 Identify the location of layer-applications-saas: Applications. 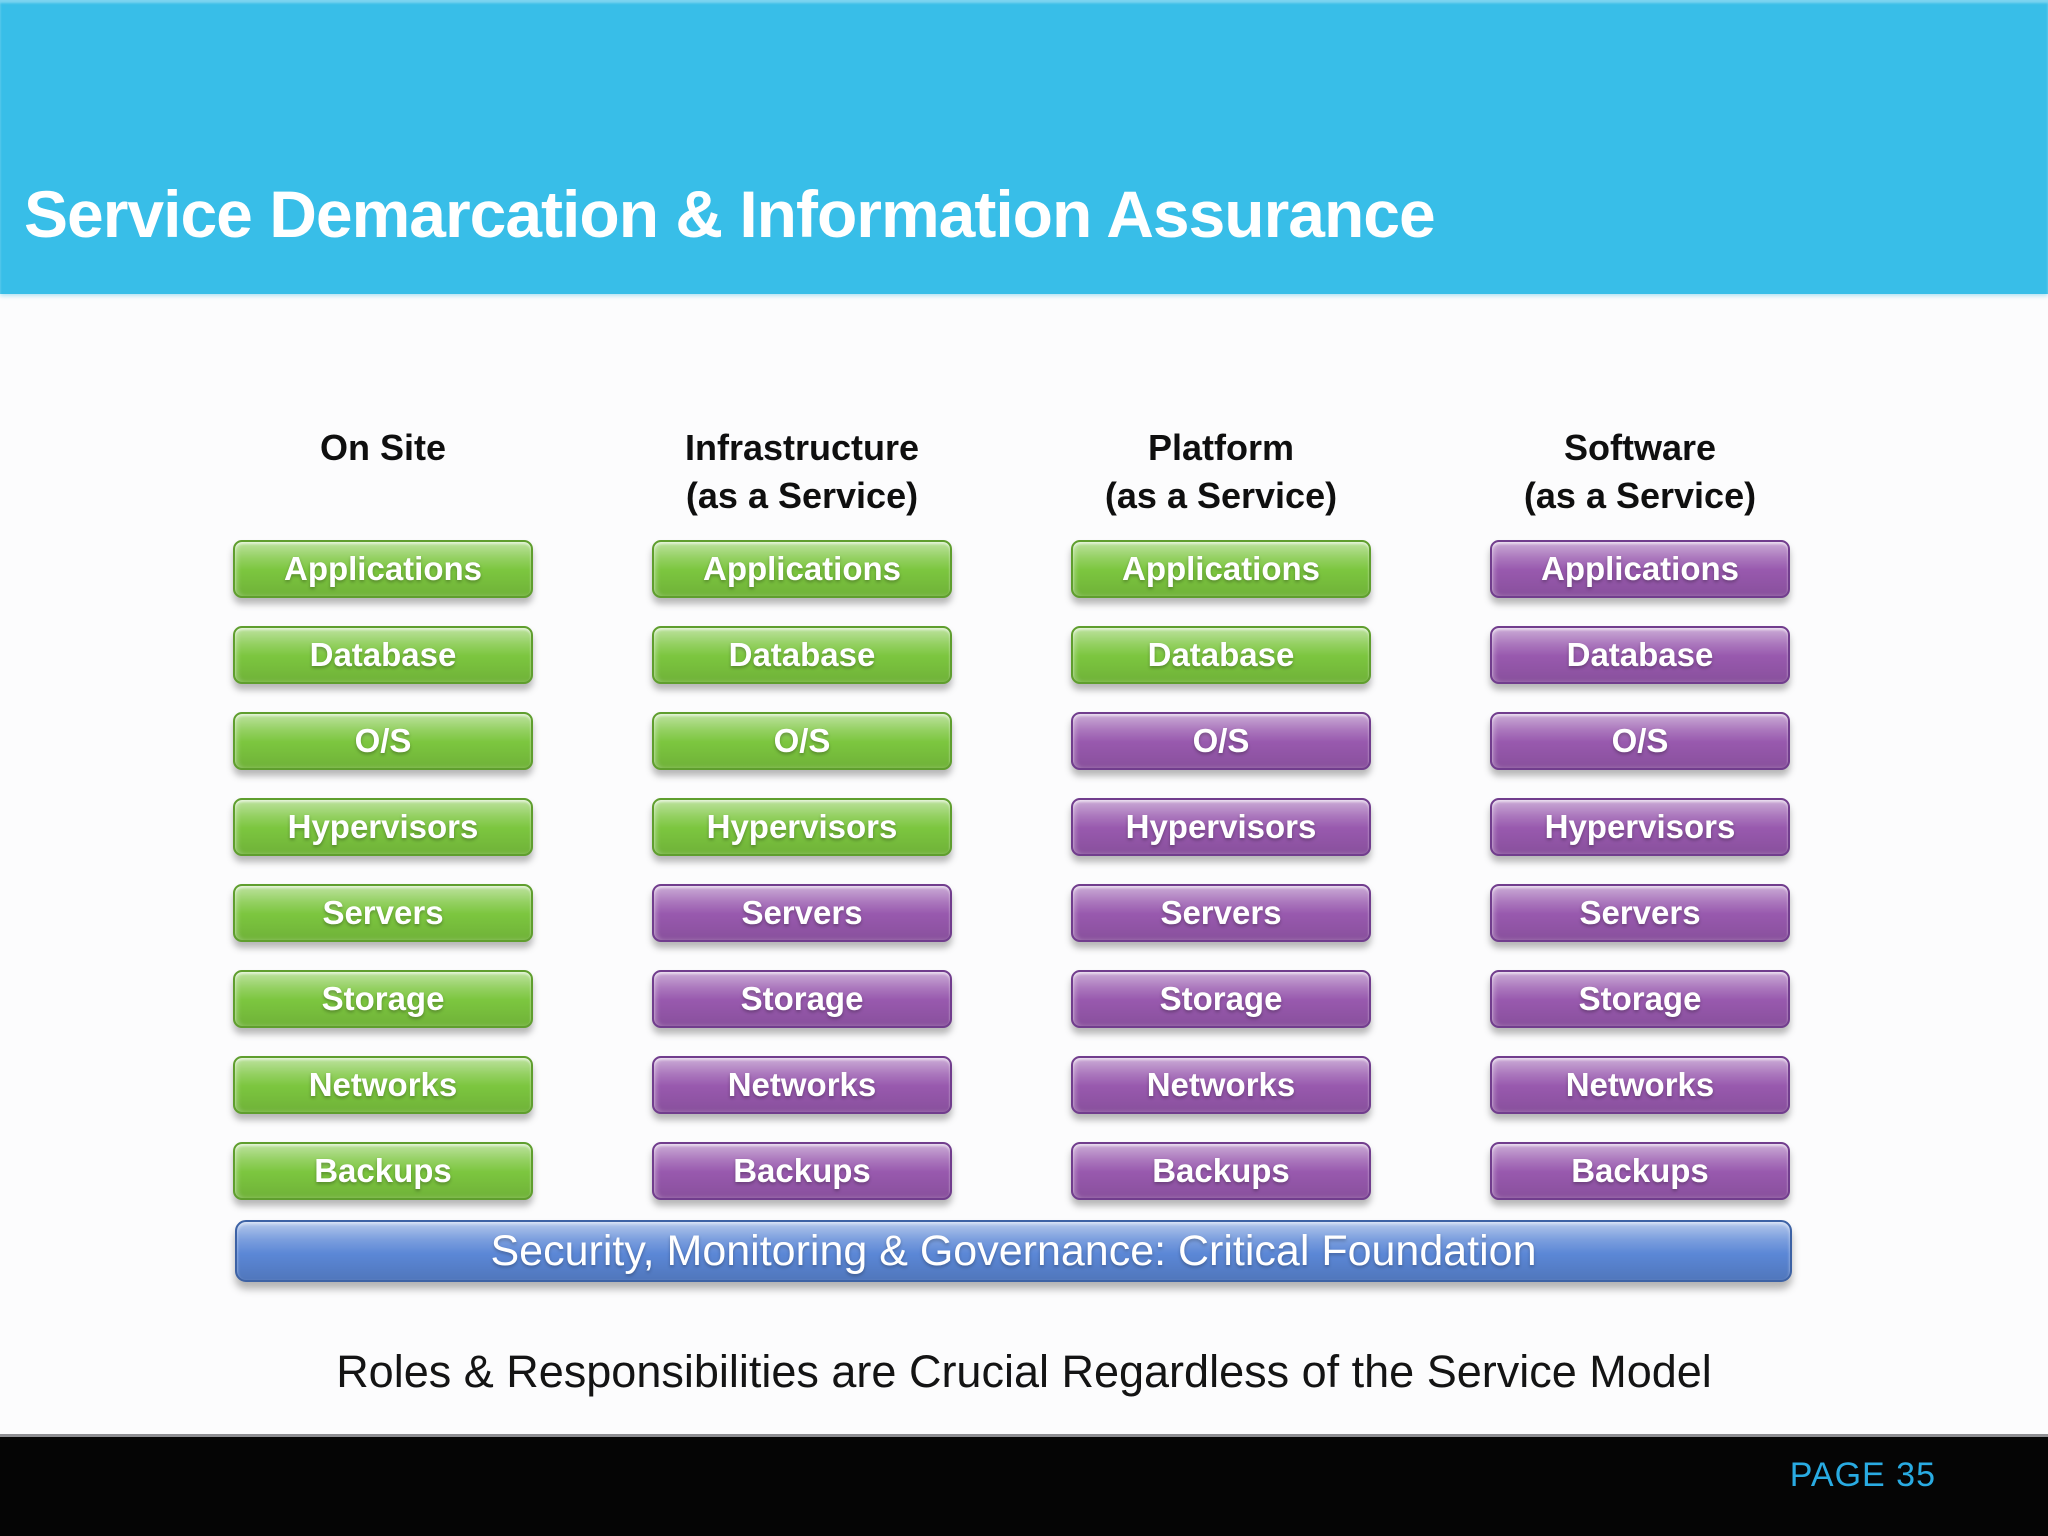
(1640, 569).